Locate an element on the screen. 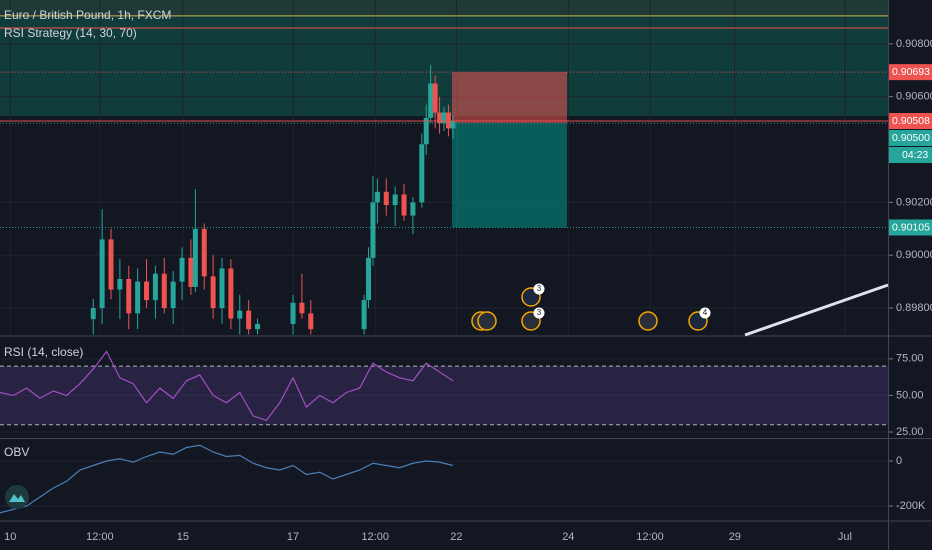 This screenshot has width=932, height=550. event-count: 4 is located at coordinates (705, 312).